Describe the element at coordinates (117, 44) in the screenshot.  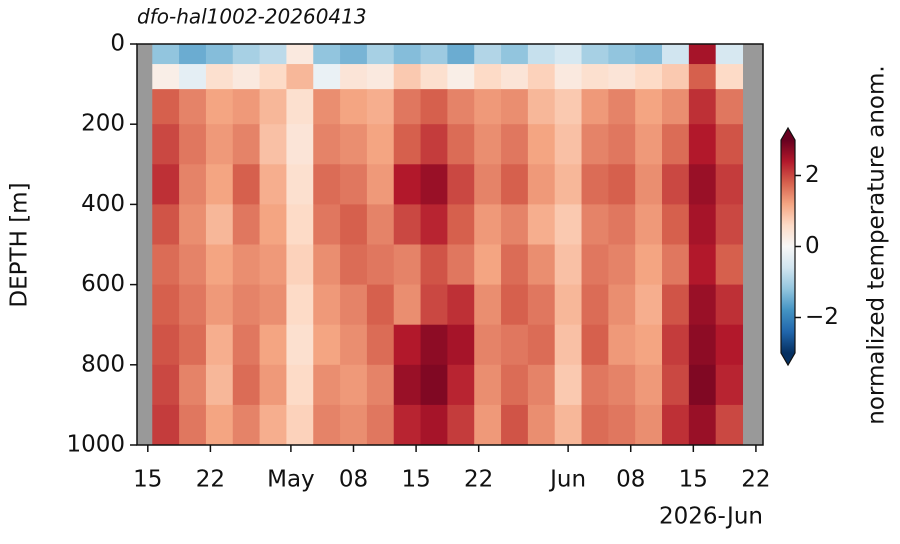
I see `y-tick-label: 0` at that location.